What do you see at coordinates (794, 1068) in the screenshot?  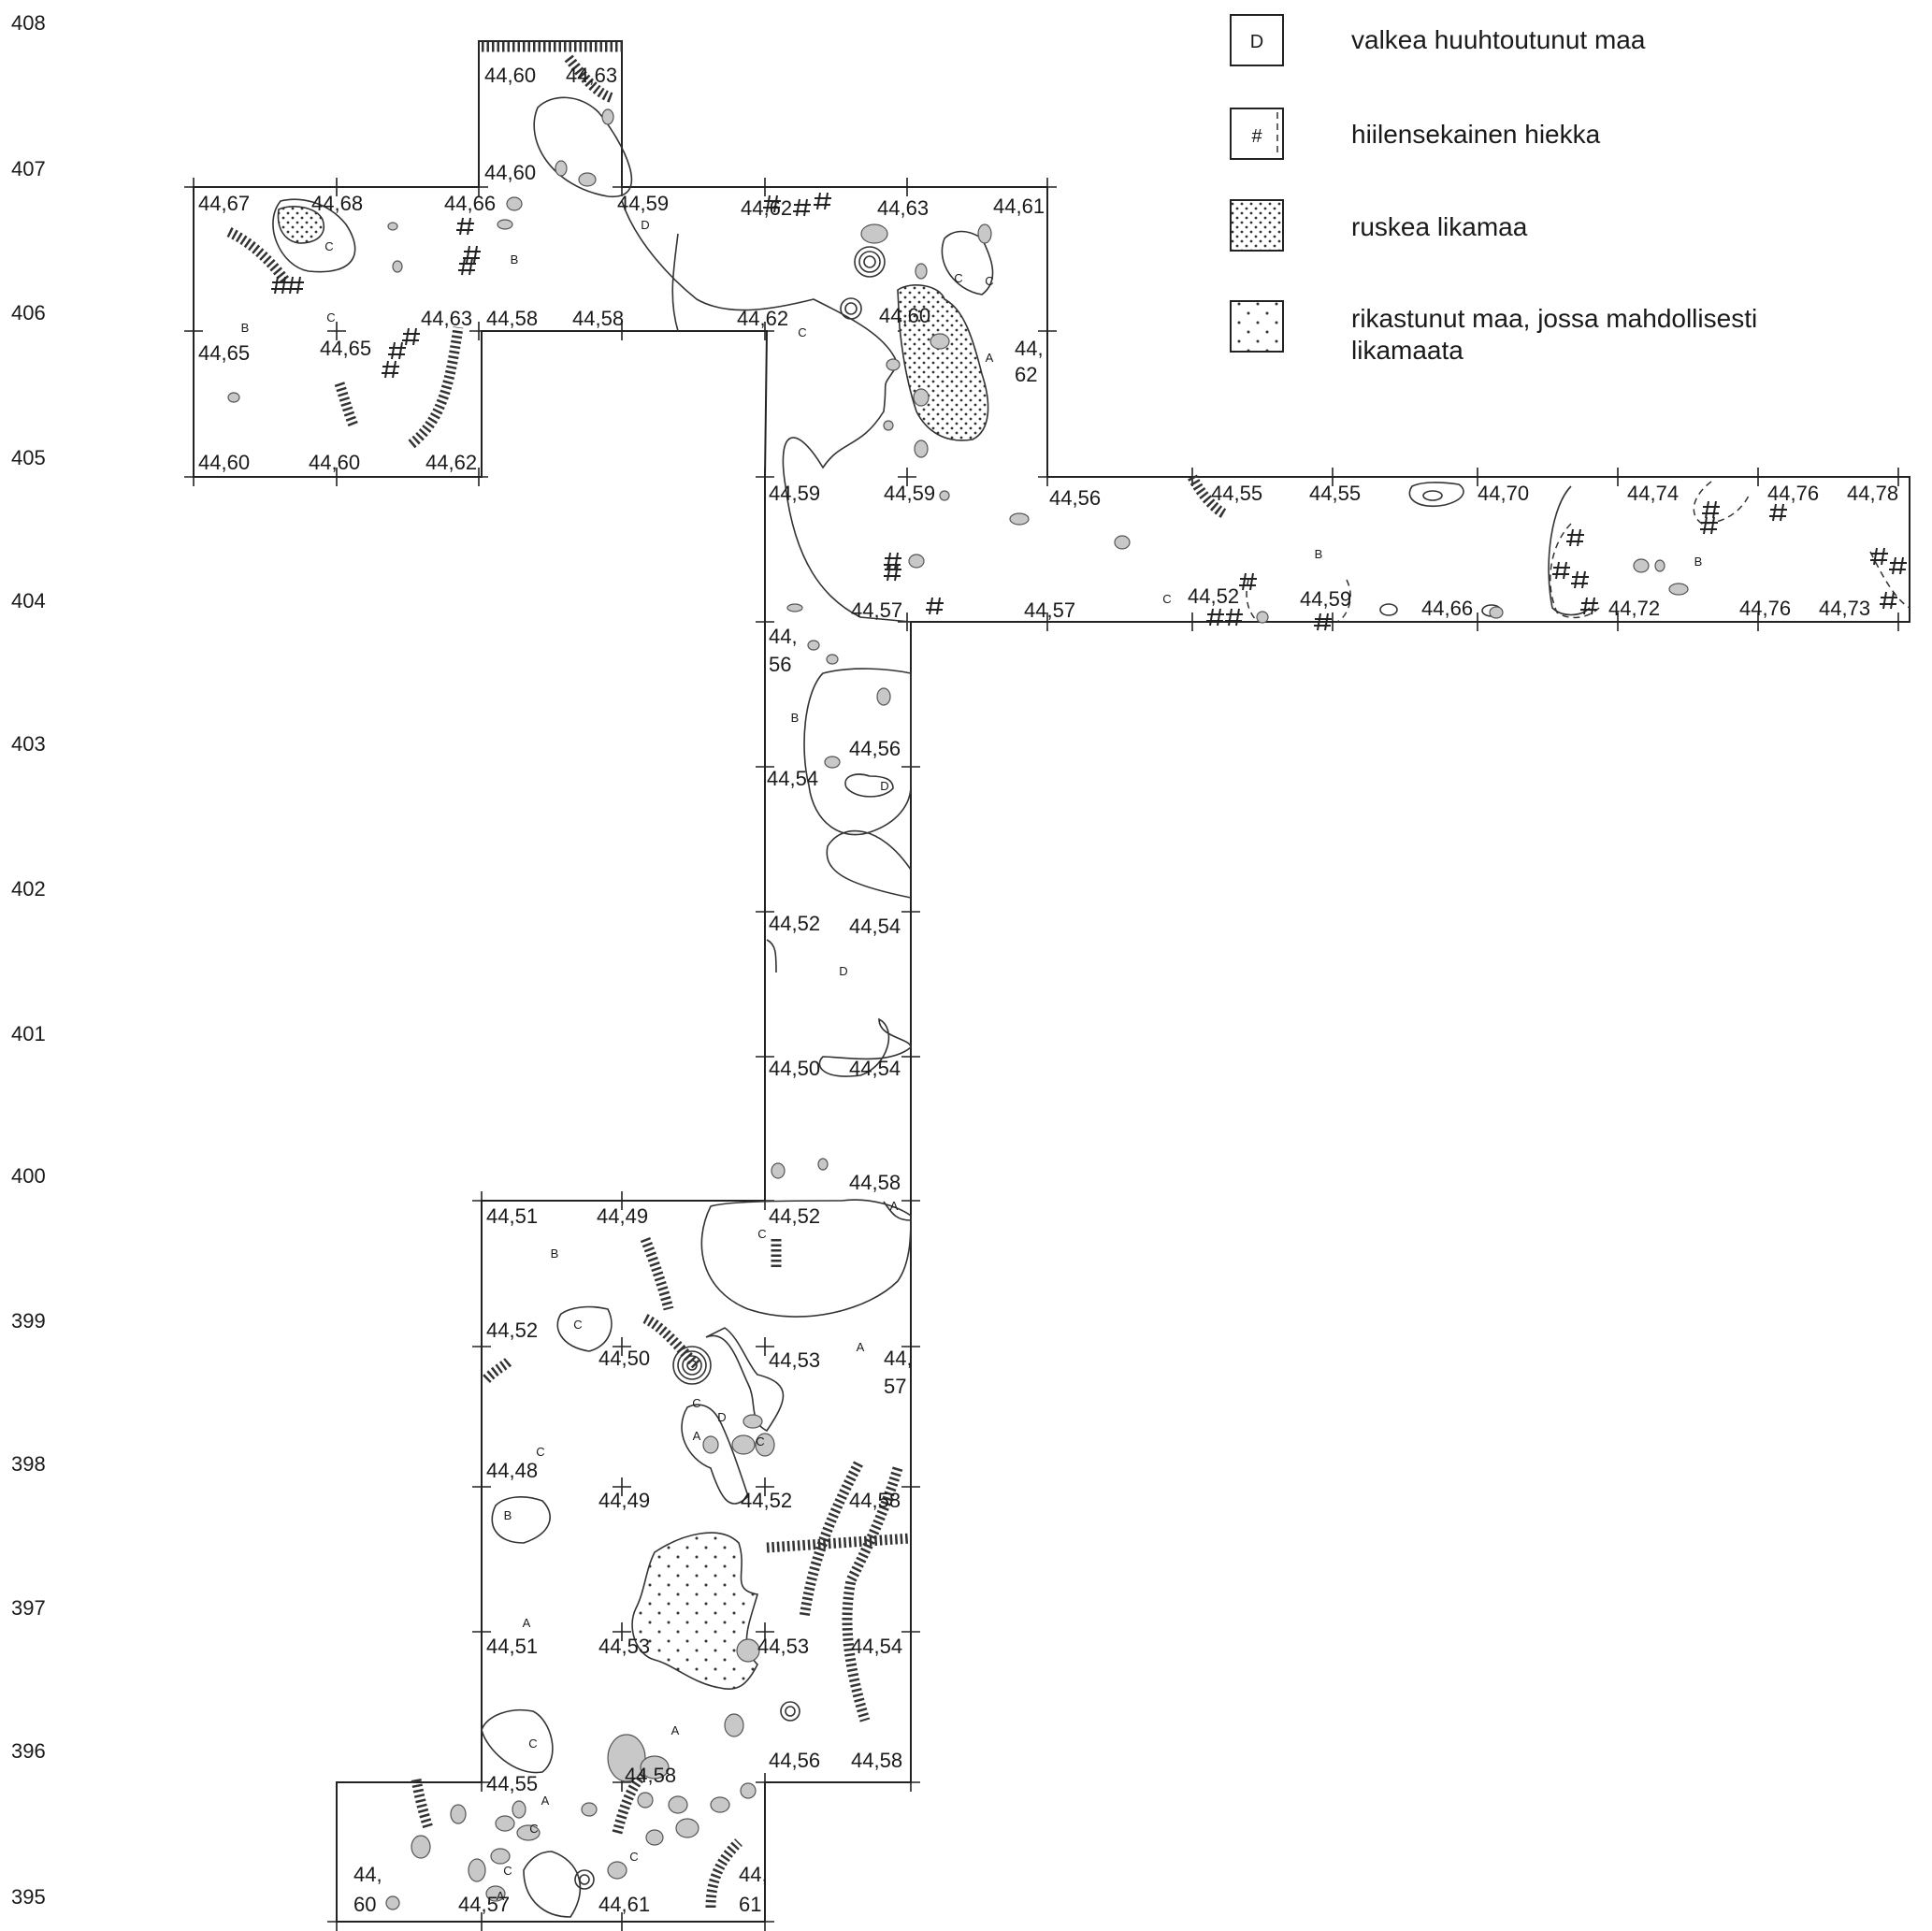 I see `elevation-label: 44,50` at bounding box center [794, 1068].